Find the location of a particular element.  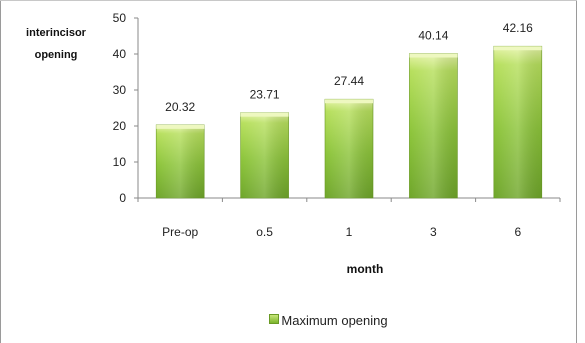

data-label: 23.71 is located at coordinates (265, 95).